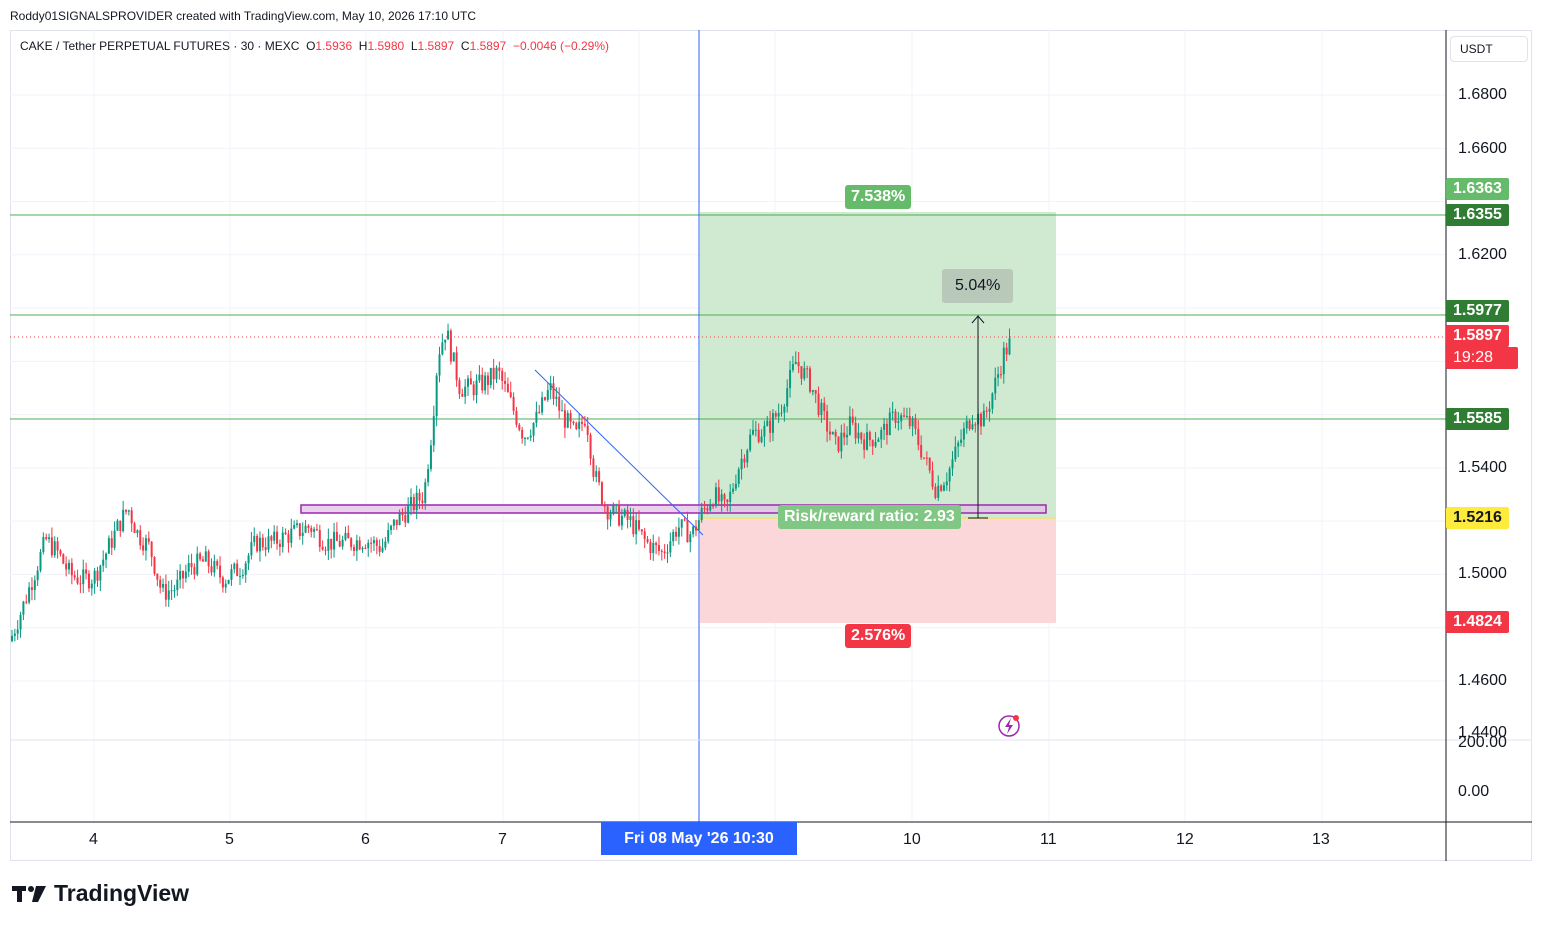  Describe the element at coordinates (878, 365) in the screenshot. I see `profit-zone` at that location.